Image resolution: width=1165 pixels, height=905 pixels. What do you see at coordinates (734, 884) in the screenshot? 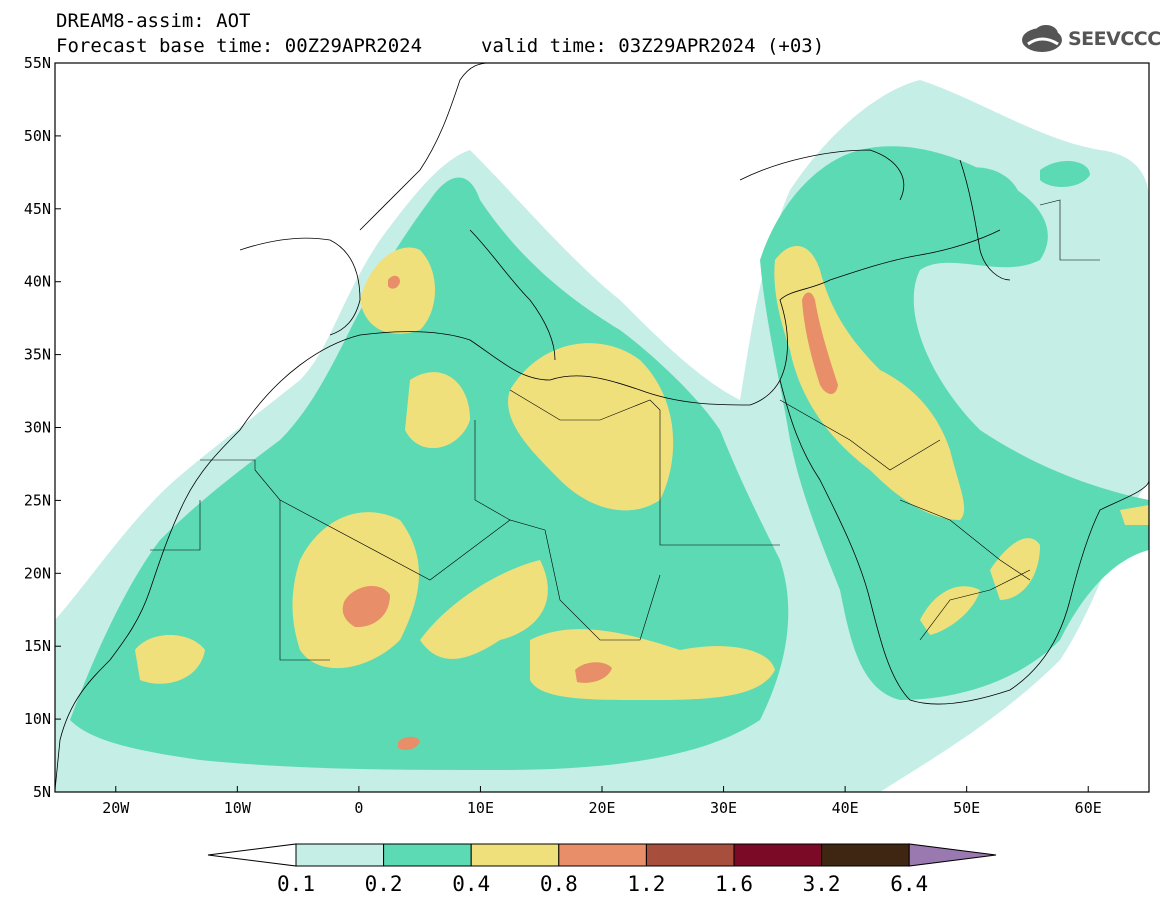
I see `colorbar-label: 1.6` at bounding box center [734, 884].